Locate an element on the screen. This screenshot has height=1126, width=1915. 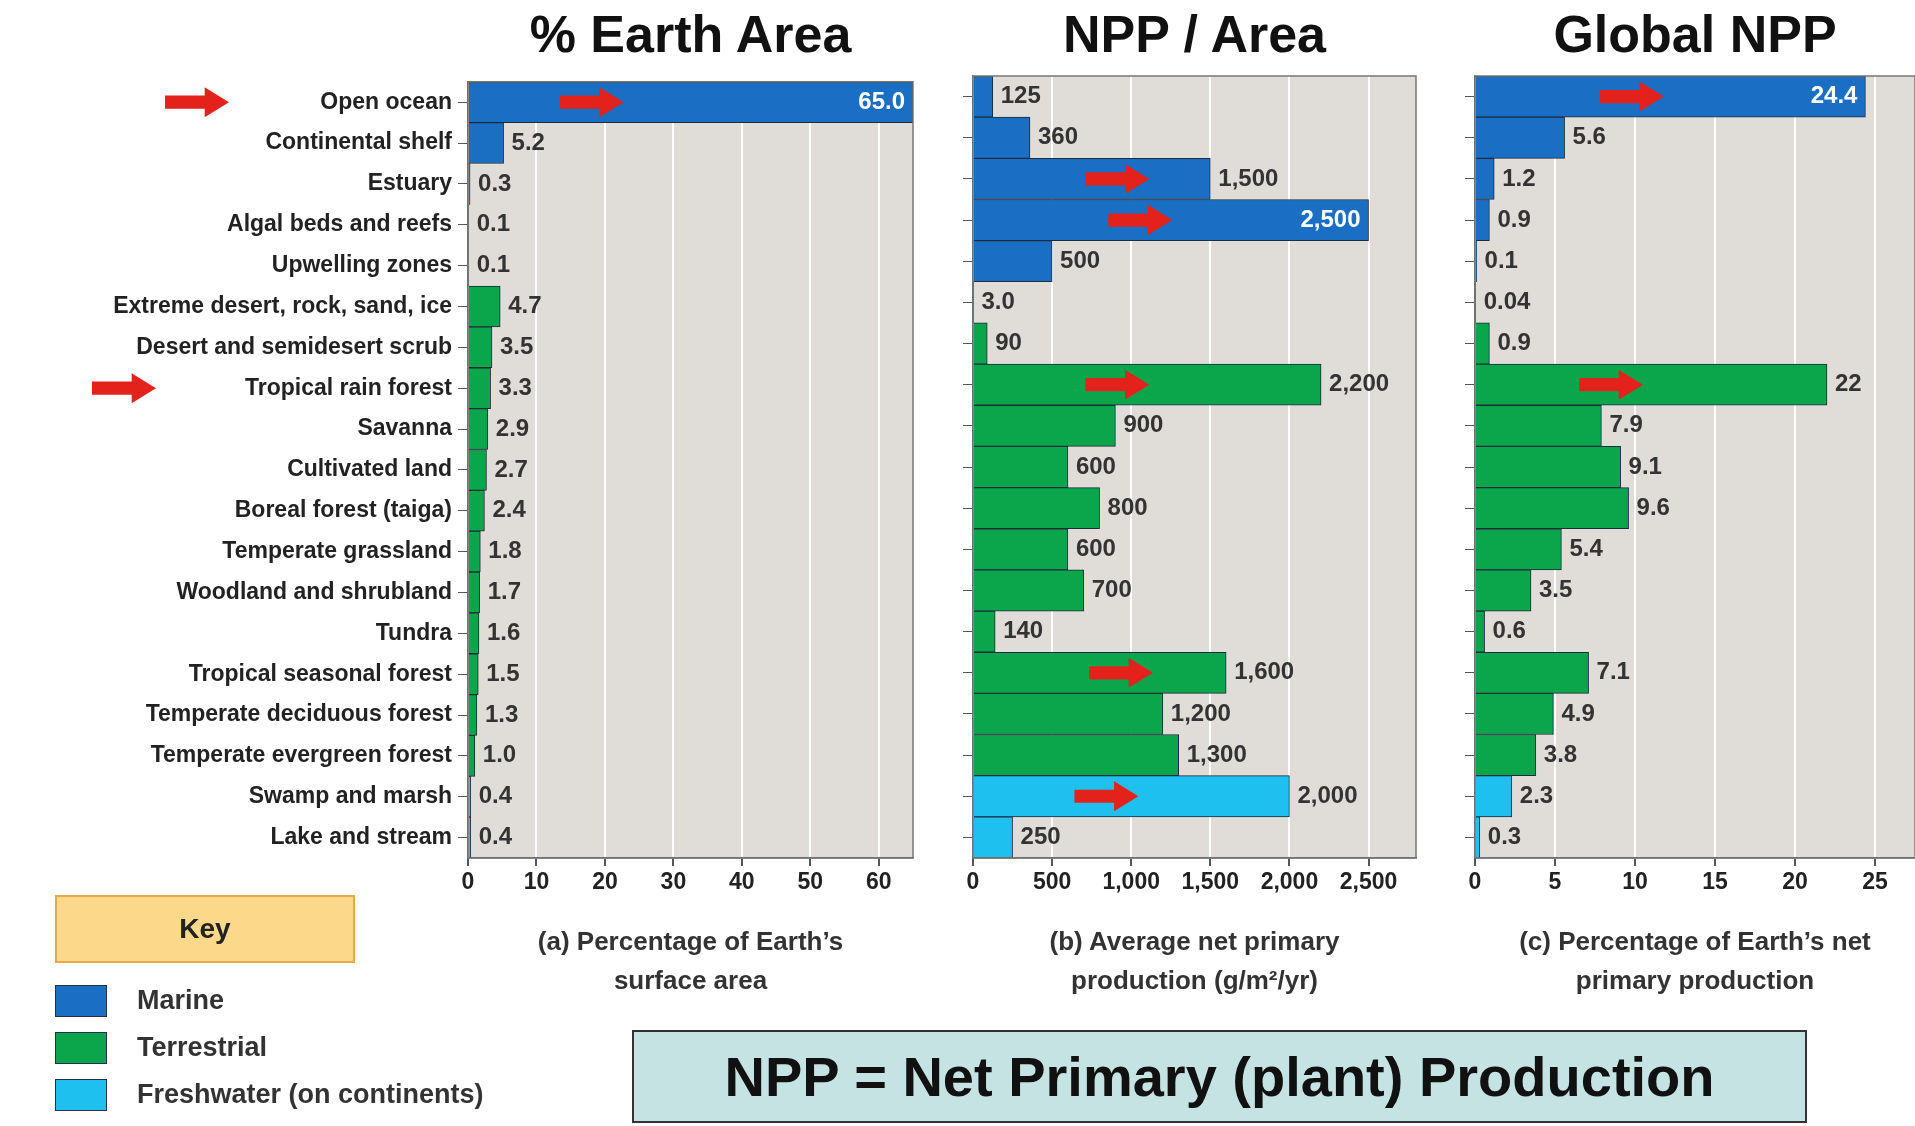
x-axis-title: (a) Percentage of Earth’s surface area is located at coordinates (690, 961).